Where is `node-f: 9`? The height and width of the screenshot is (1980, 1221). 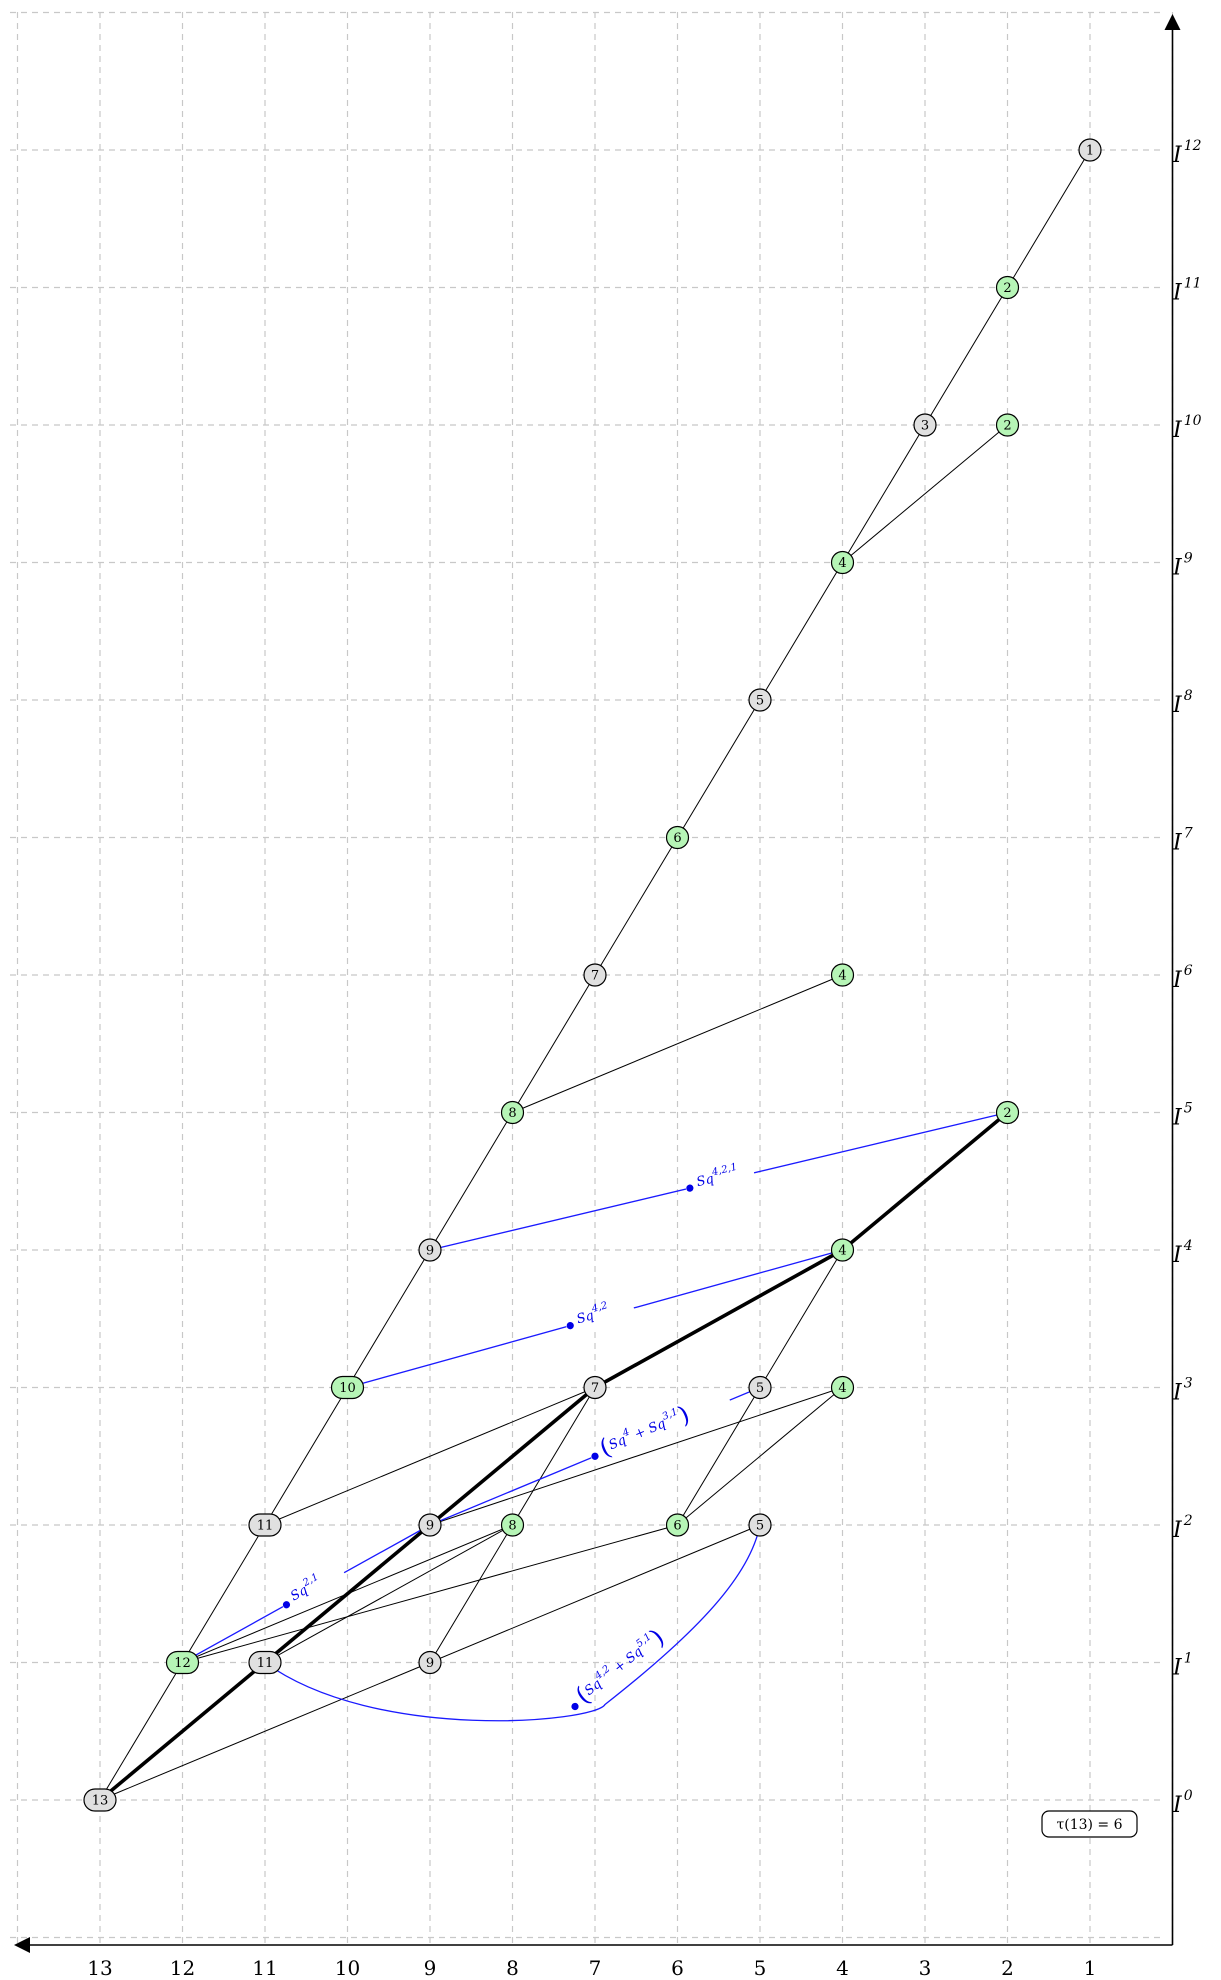
node-f: 9 is located at coordinates (430, 1525).